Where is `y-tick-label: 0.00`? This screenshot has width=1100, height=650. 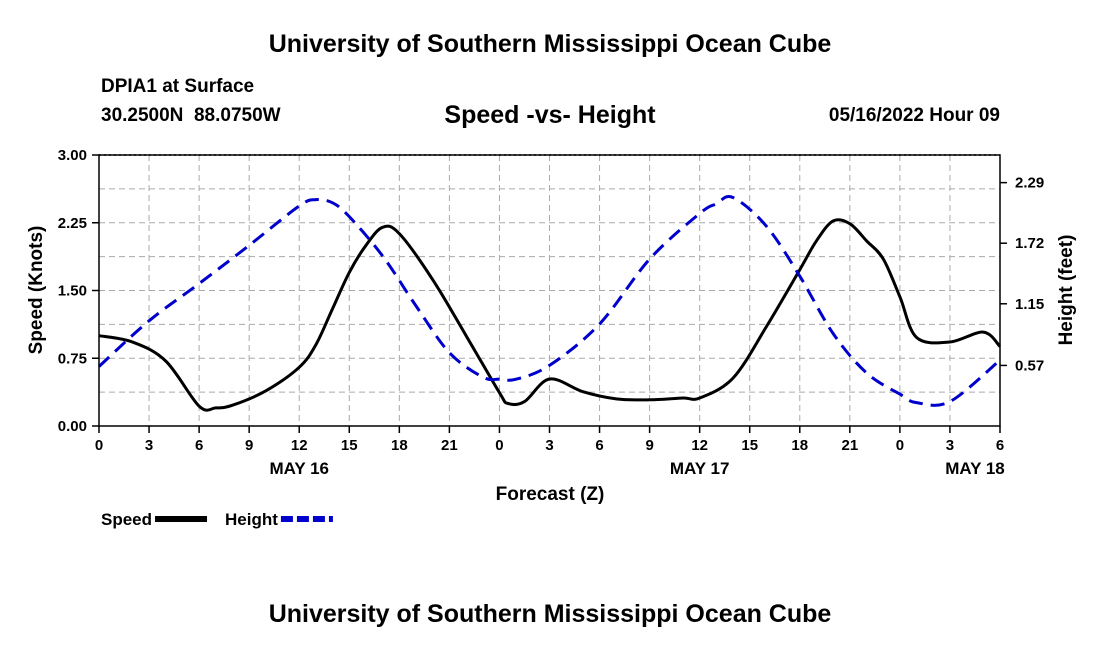 y-tick-label: 0.00 is located at coordinates (72, 426).